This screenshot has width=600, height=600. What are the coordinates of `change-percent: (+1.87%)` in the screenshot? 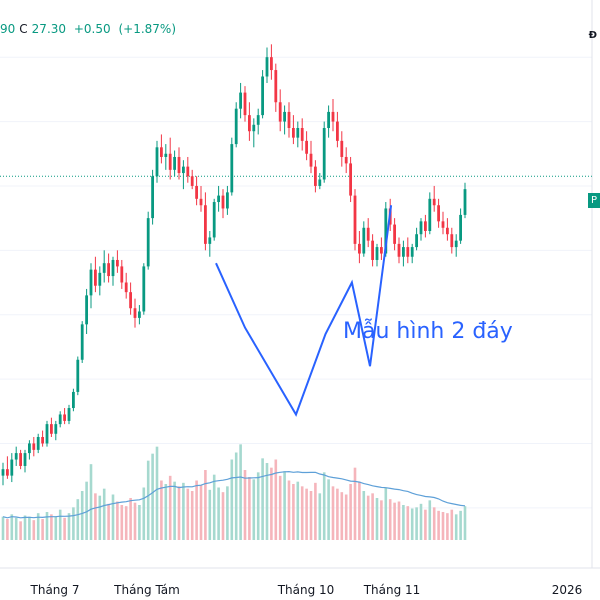 It's located at (147, 29).